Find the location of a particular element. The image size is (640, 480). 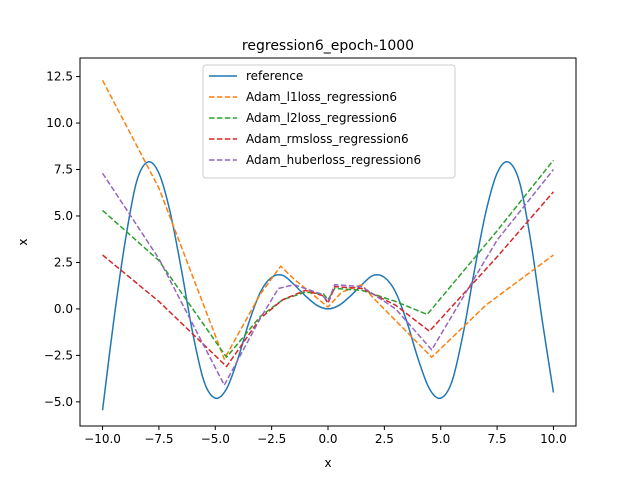

x-tick-label: −2.5 is located at coordinates (271, 439).